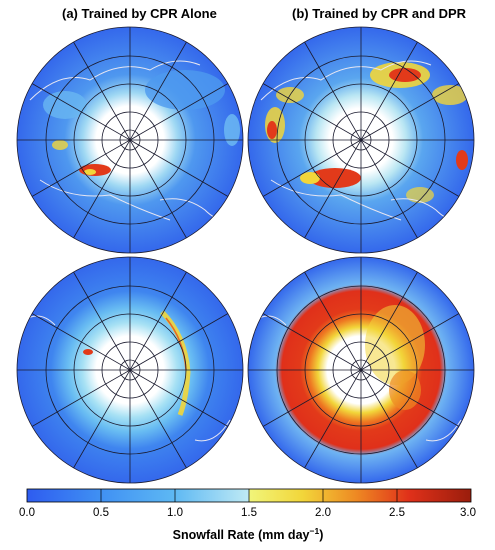 The image size is (495, 550). What do you see at coordinates (314, 531) in the screenshot?
I see `colorbar-title-exponent: −1` at bounding box center [314, 531].